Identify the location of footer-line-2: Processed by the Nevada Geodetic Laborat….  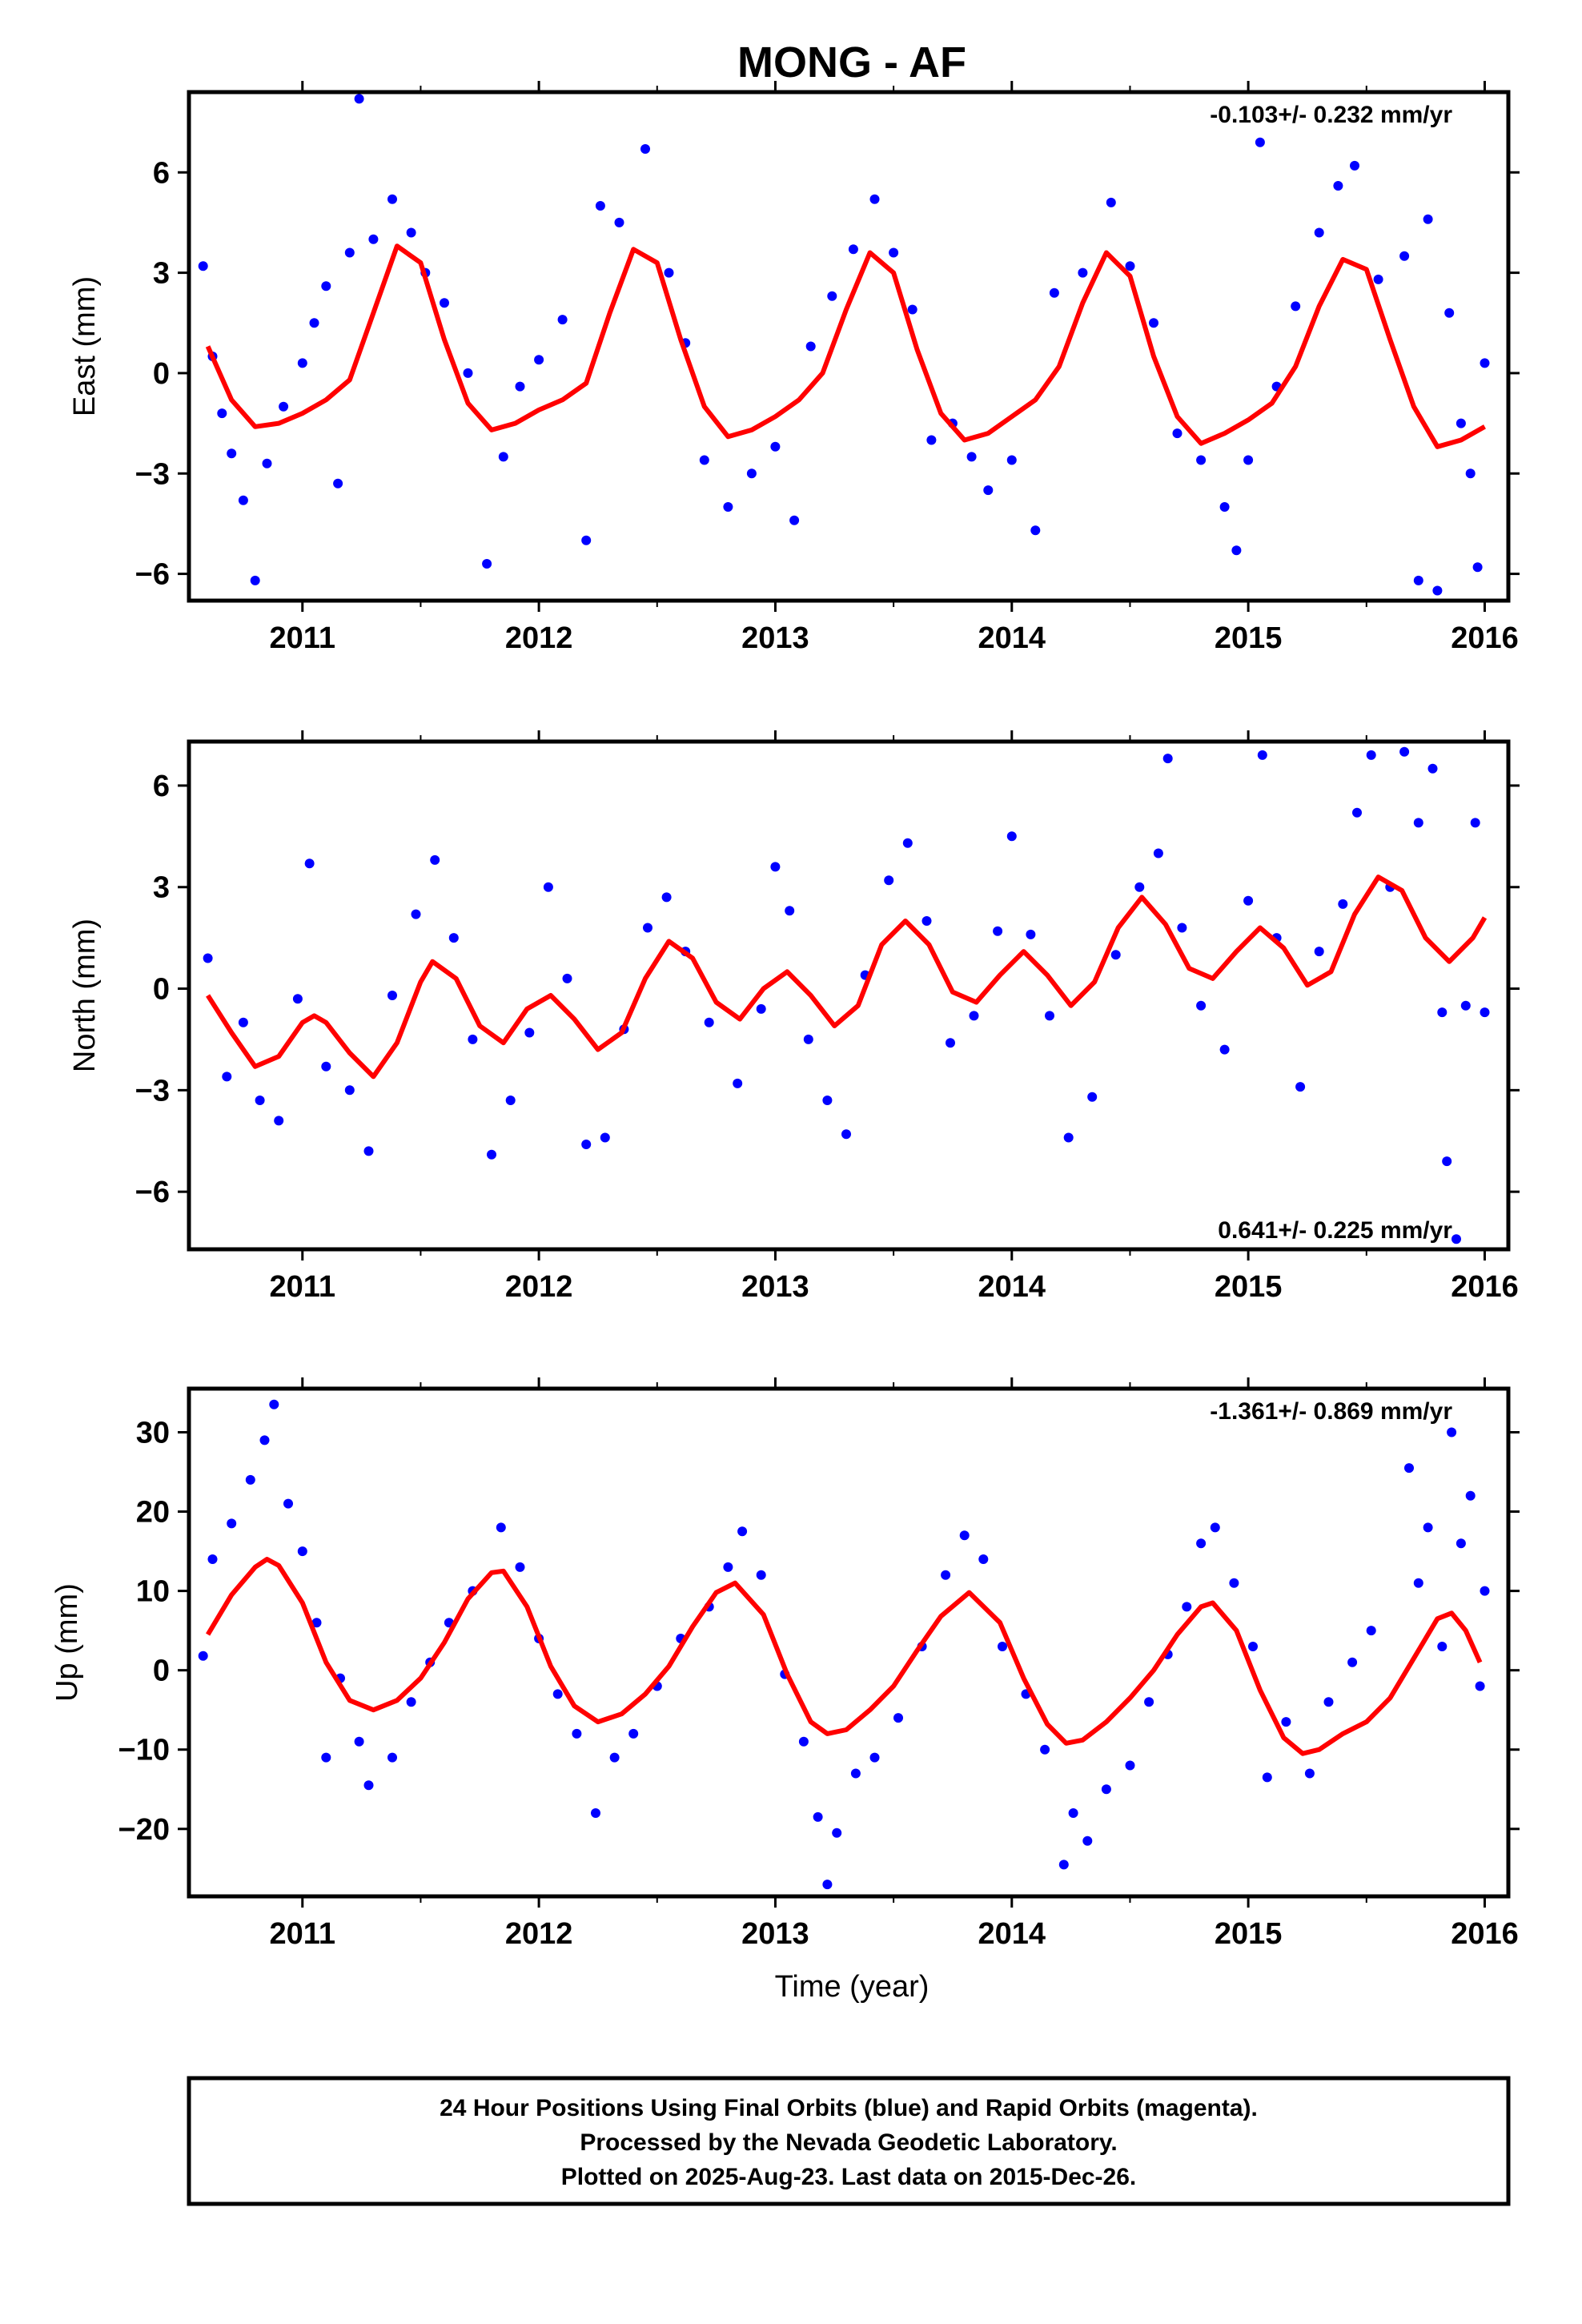
(848, 2142).